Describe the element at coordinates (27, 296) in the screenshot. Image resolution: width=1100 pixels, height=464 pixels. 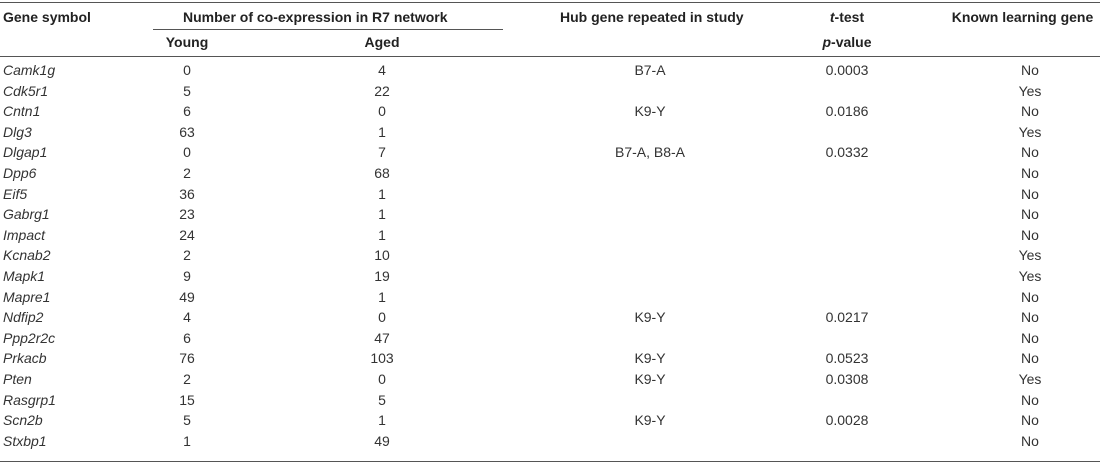
I see `gene-symbol-cell: Mapre1` at that location.